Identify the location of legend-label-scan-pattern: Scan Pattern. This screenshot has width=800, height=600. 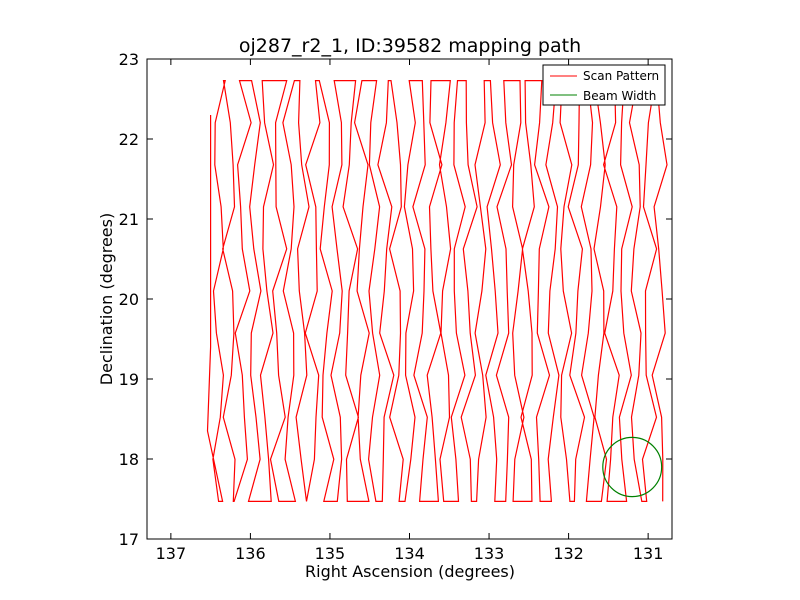
(621, 76).